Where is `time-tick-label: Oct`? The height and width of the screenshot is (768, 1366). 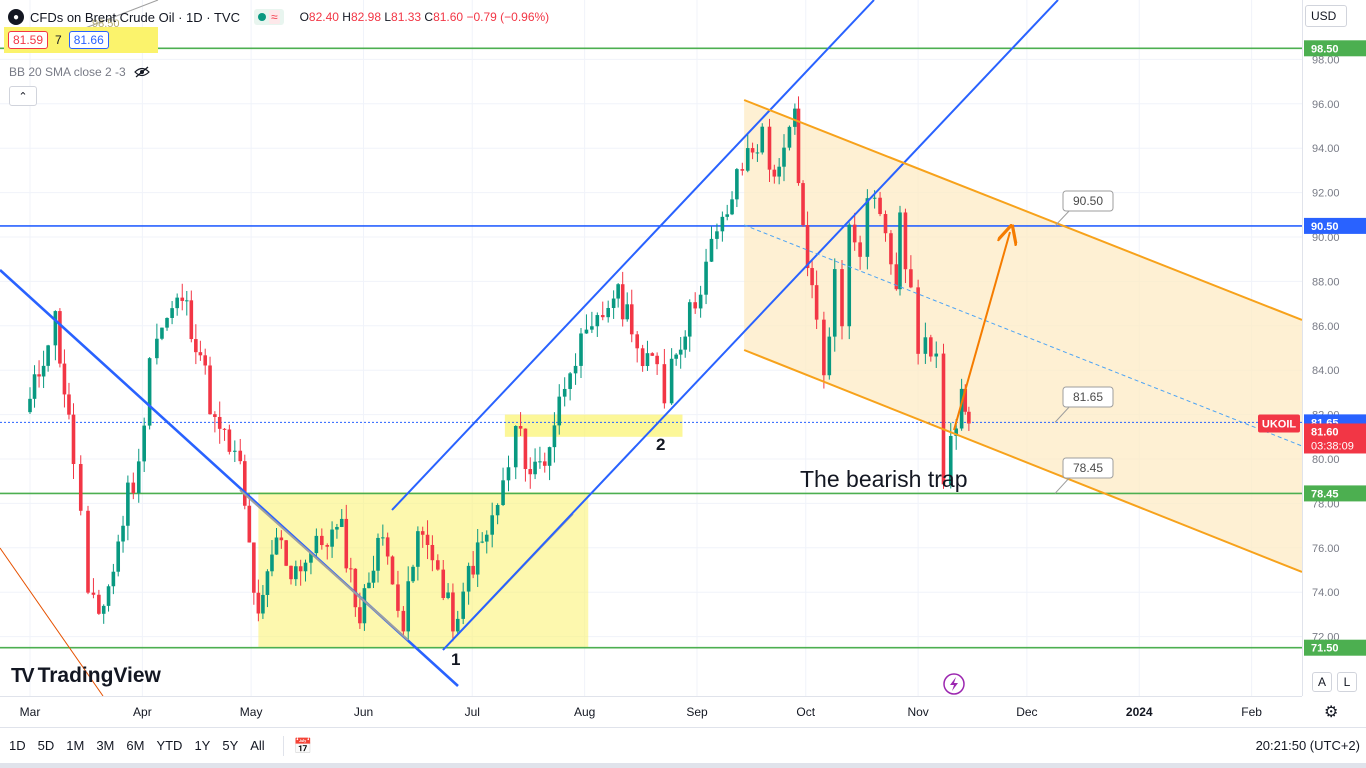 time-tick-label: Oct is located at coordinates (805, 712).